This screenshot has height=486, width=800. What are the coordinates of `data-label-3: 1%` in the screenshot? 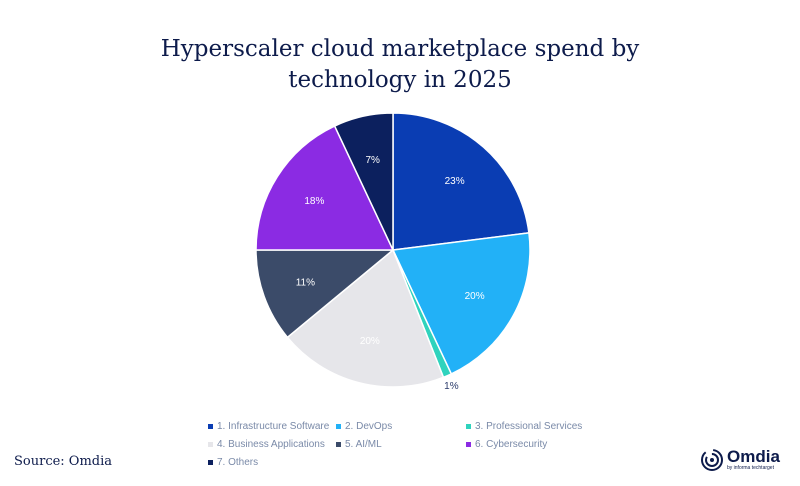 It's located at (451, 386).